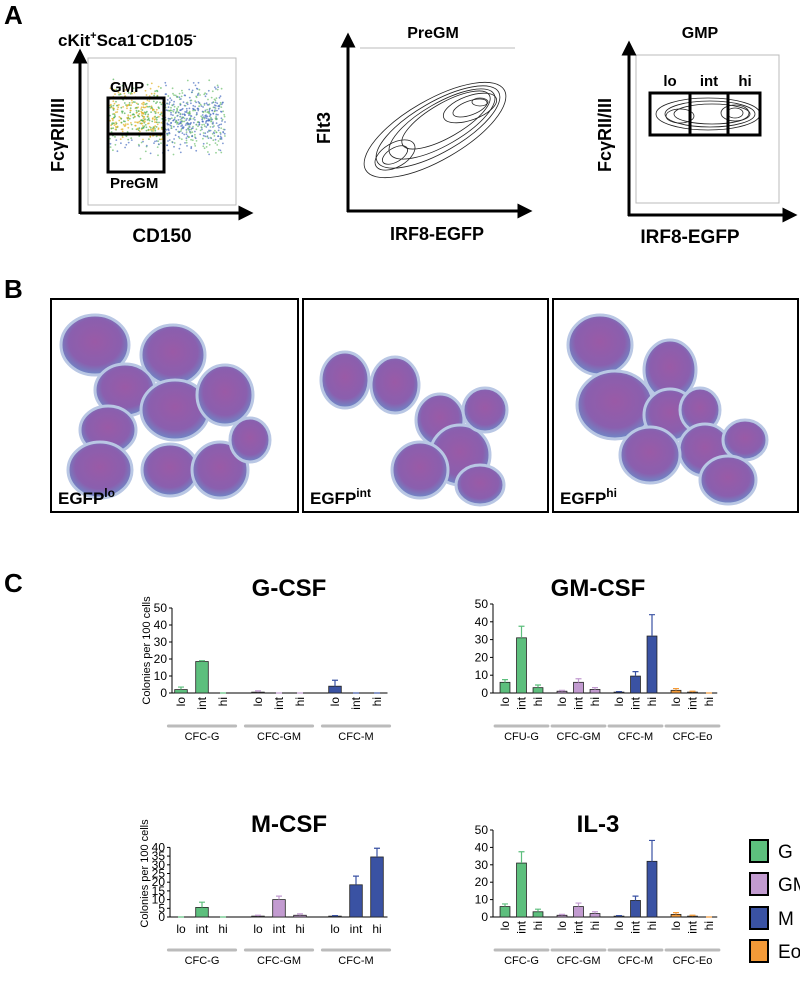 Image resolution: width=800 pixels, height=986 pixels. Describe the element at coordinates (789, 885) in the screenshot. I see `legend-label: GM` at that location.